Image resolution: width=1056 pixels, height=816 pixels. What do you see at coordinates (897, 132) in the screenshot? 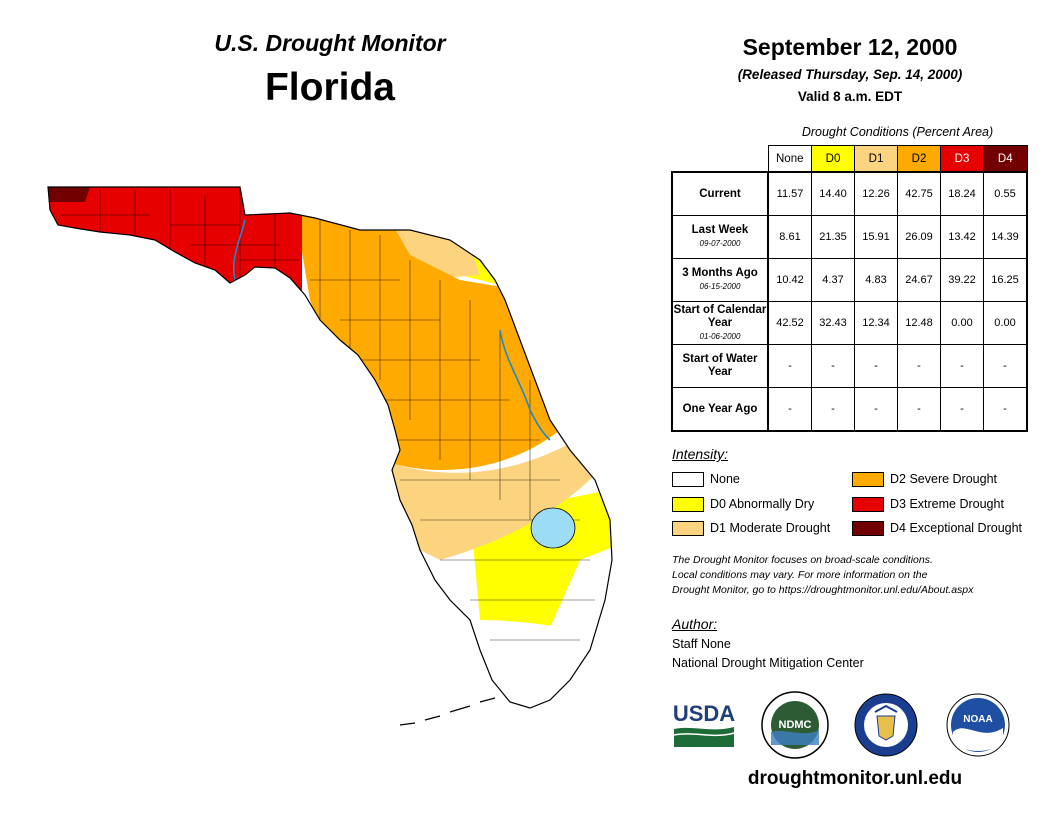
I see `table-caption: Drought Conditions (Percent Area)` at bounding box center [897, 132].